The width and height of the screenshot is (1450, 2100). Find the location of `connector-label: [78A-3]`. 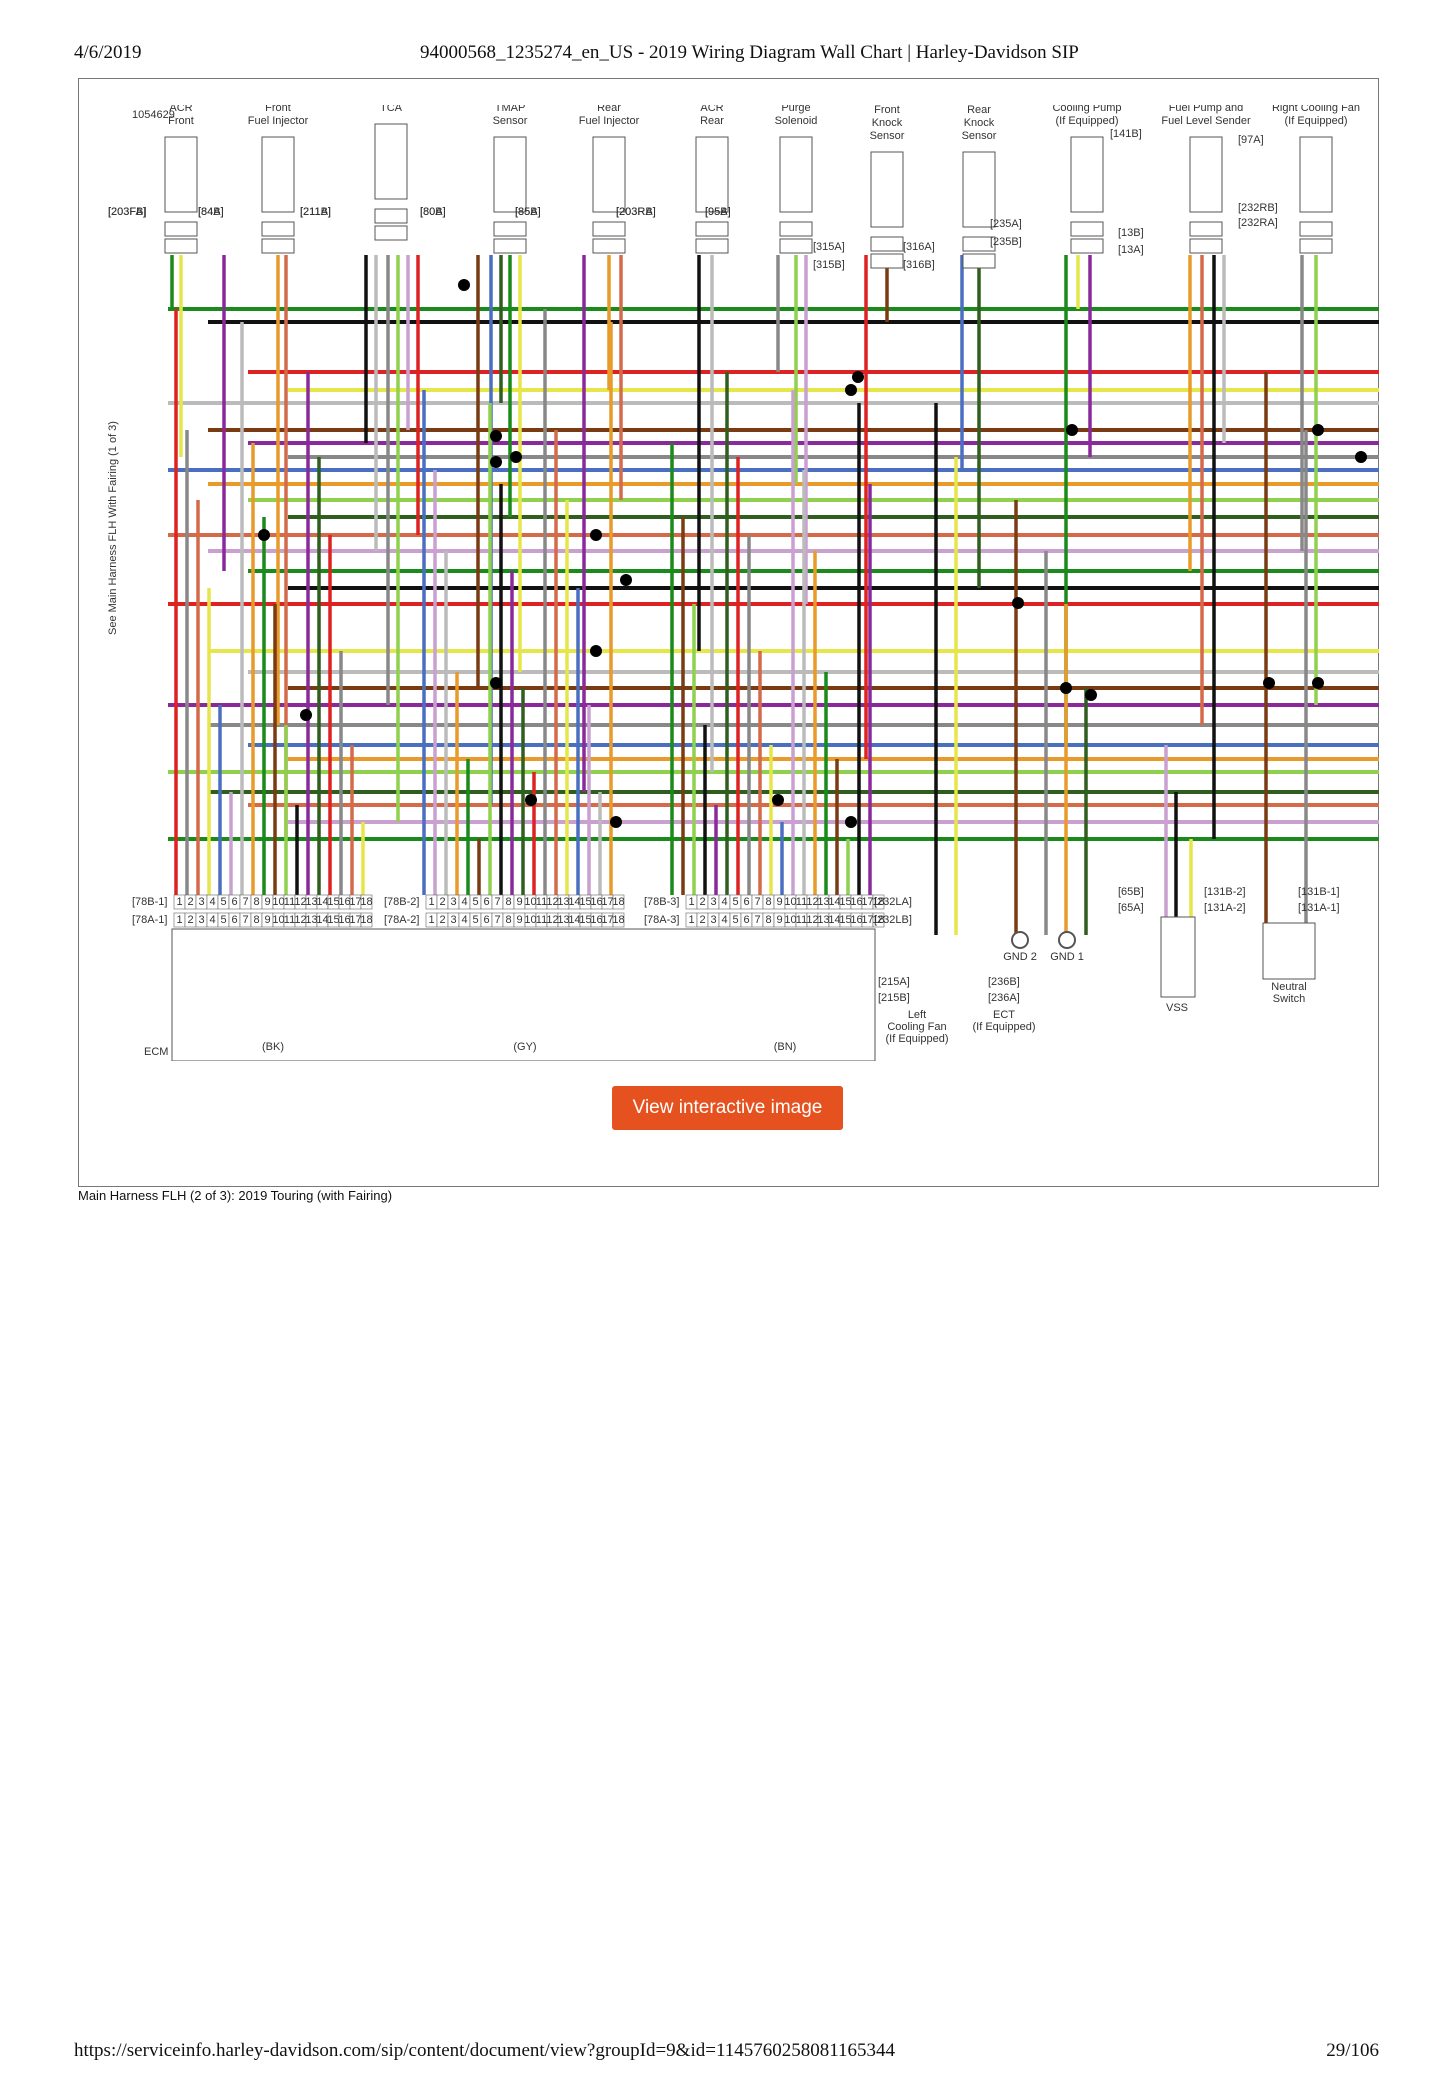

connector-label: [78A-3] is located at coordinates (661, 920).